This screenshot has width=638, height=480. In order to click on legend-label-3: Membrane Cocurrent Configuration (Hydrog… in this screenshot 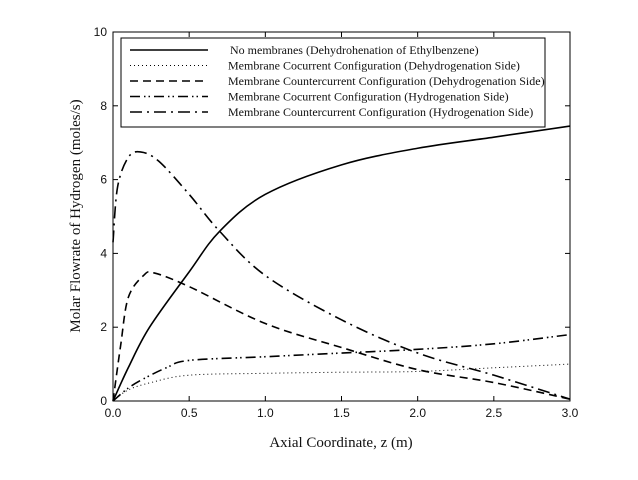, I will do `click(368, 97)`.